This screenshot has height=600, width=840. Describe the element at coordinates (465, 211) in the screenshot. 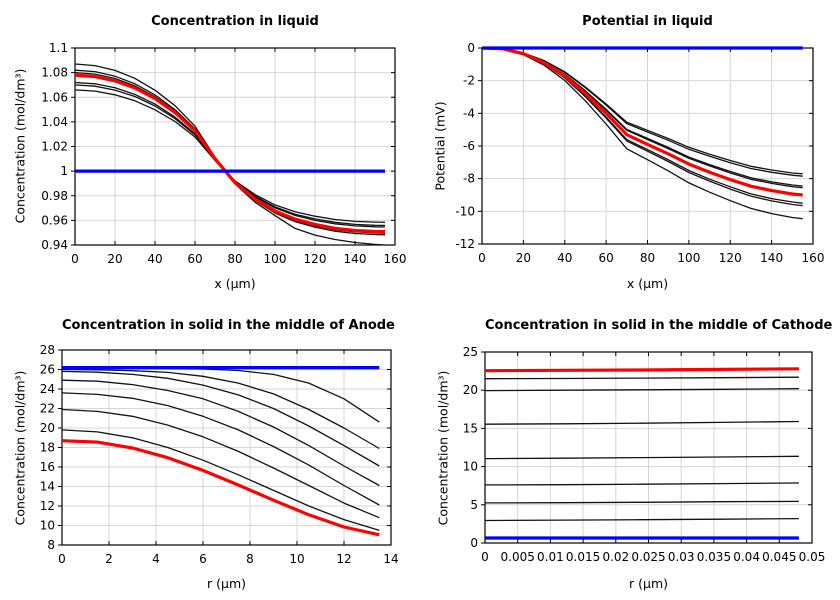

I see `tick-label-y: -10` at that location.